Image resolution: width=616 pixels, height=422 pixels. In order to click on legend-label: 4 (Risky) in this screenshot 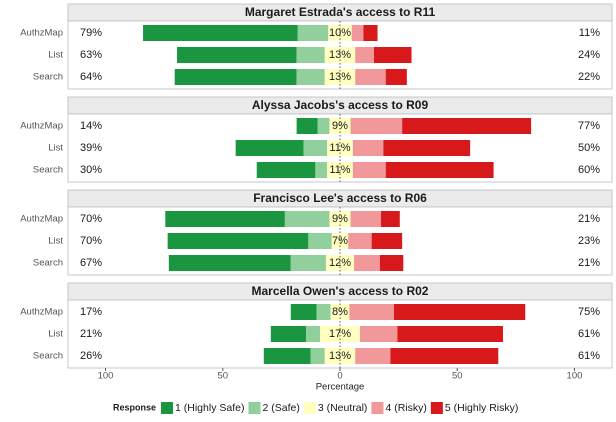, I will do `click(405, 408)`.